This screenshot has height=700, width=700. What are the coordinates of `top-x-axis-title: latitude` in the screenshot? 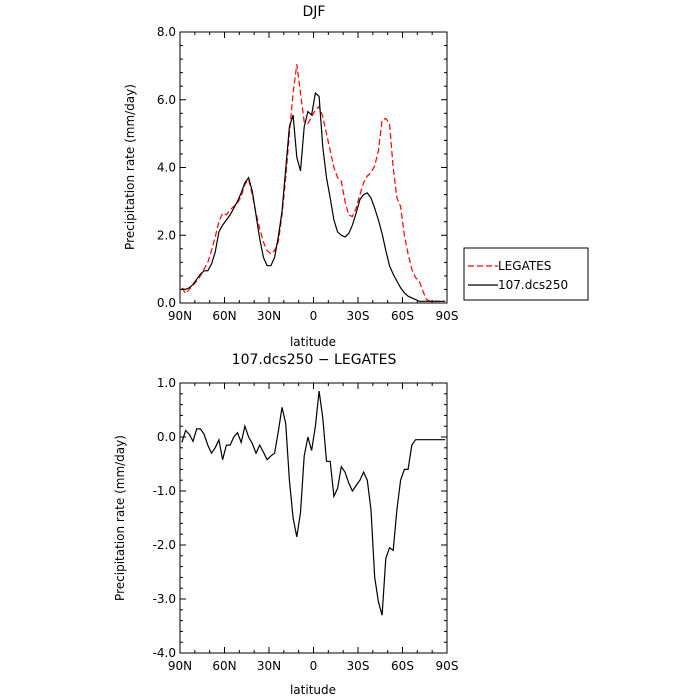 It's located at (313, 342).